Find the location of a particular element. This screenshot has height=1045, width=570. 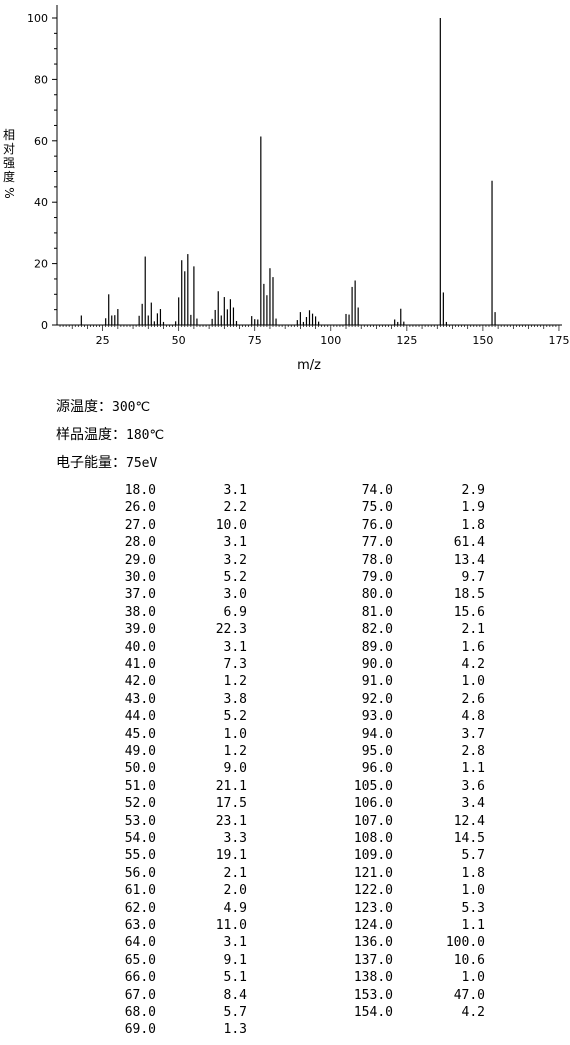

mz-value: 69.0 is located at coordinates (140, 1030).